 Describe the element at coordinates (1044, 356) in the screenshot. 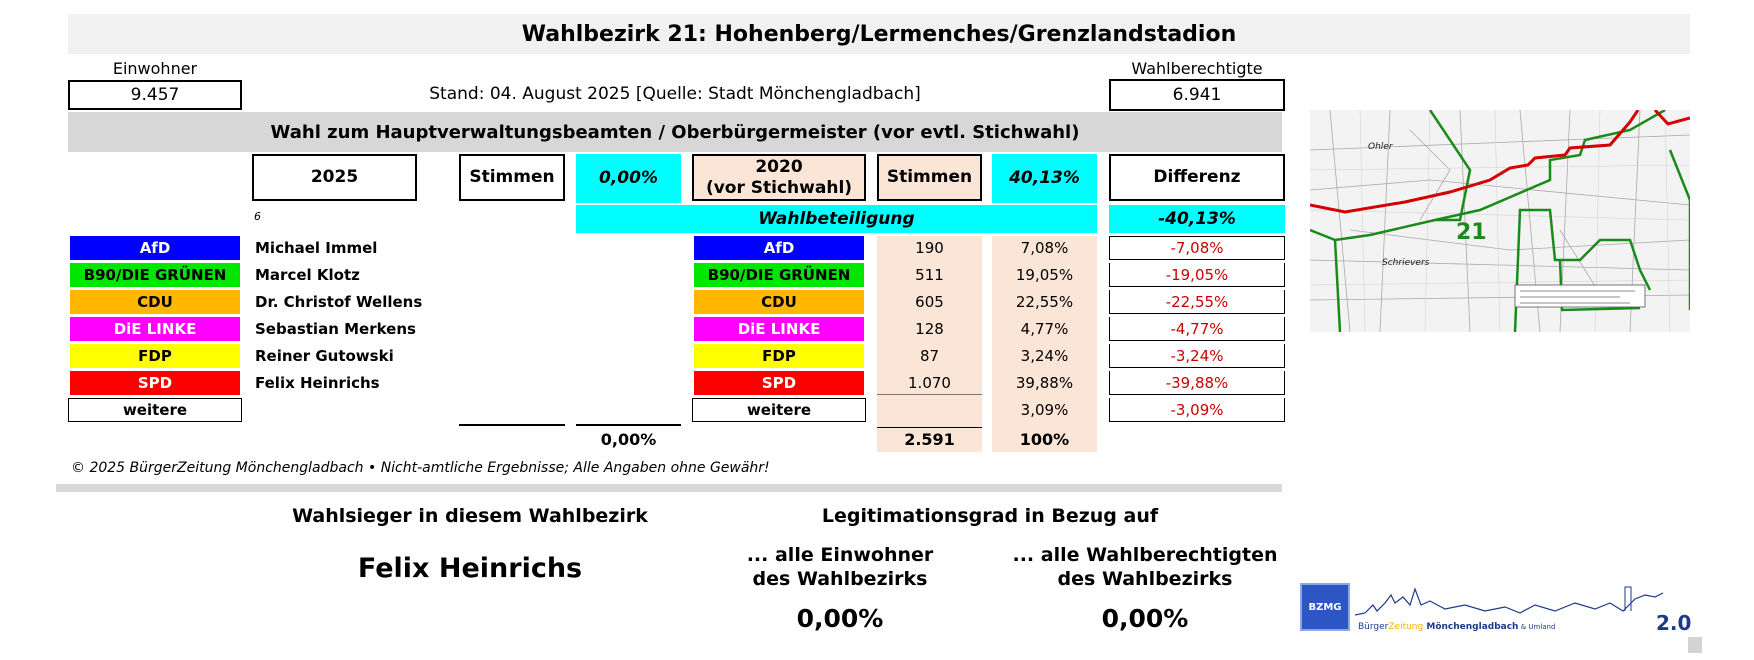

I see `pct-2020: 3,24%` at that location.